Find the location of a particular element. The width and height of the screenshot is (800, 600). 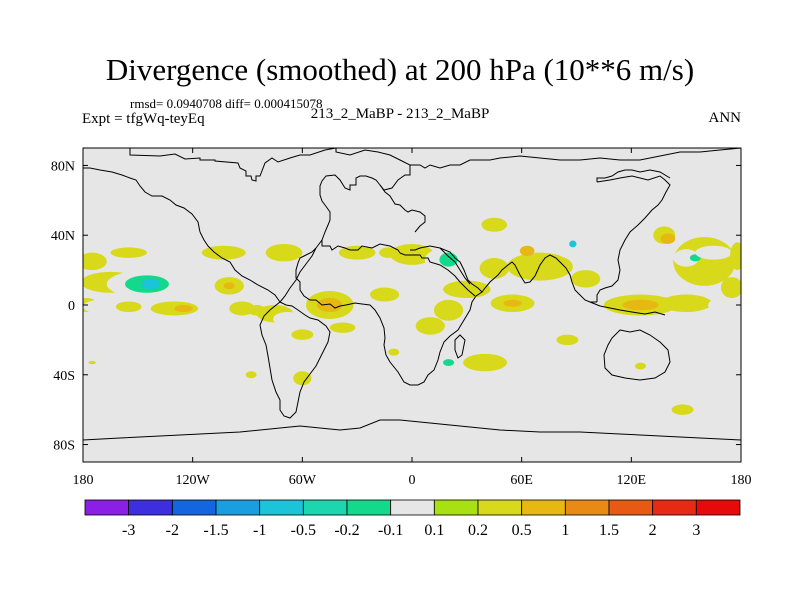

y-tick-label: 40N is located at coordinates (63, 236).